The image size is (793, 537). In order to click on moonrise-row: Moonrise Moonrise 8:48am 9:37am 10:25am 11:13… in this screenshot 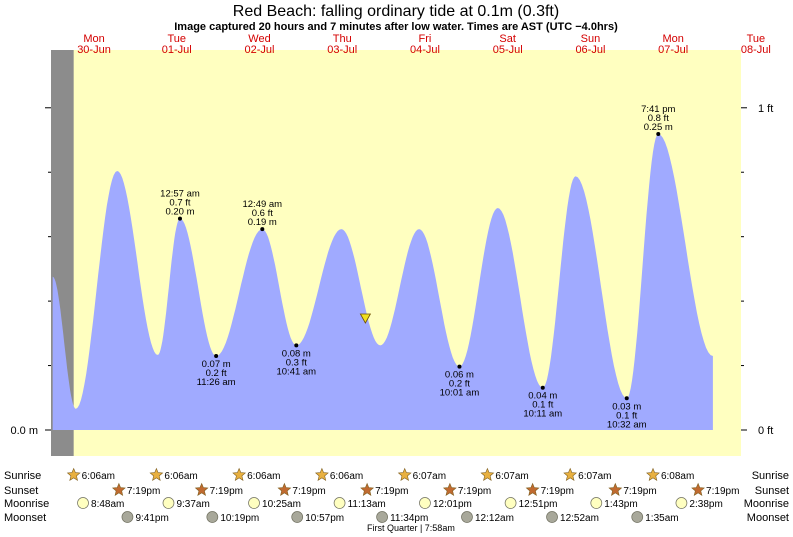, I will do `click(396, 503)`.